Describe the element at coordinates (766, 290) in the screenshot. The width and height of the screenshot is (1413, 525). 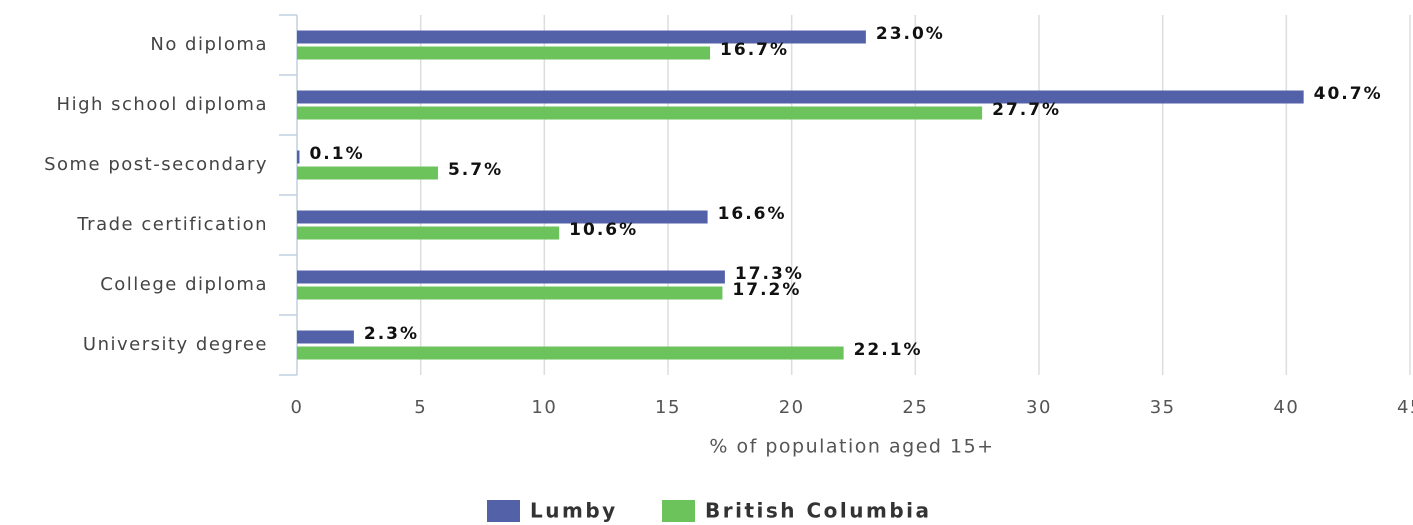
I see `value-label: 17.2%` at that location.